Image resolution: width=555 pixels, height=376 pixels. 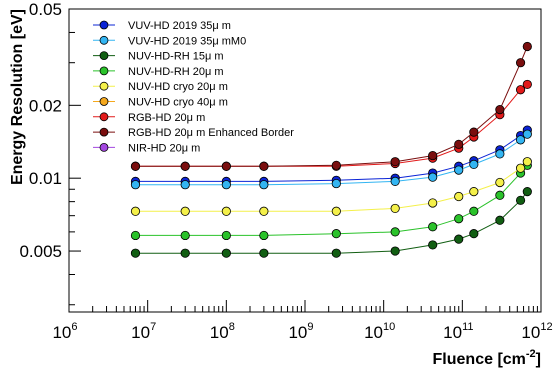 I want to click on legend-label: NUV-HD-RH 15μ m, so click(x=176, y=57).